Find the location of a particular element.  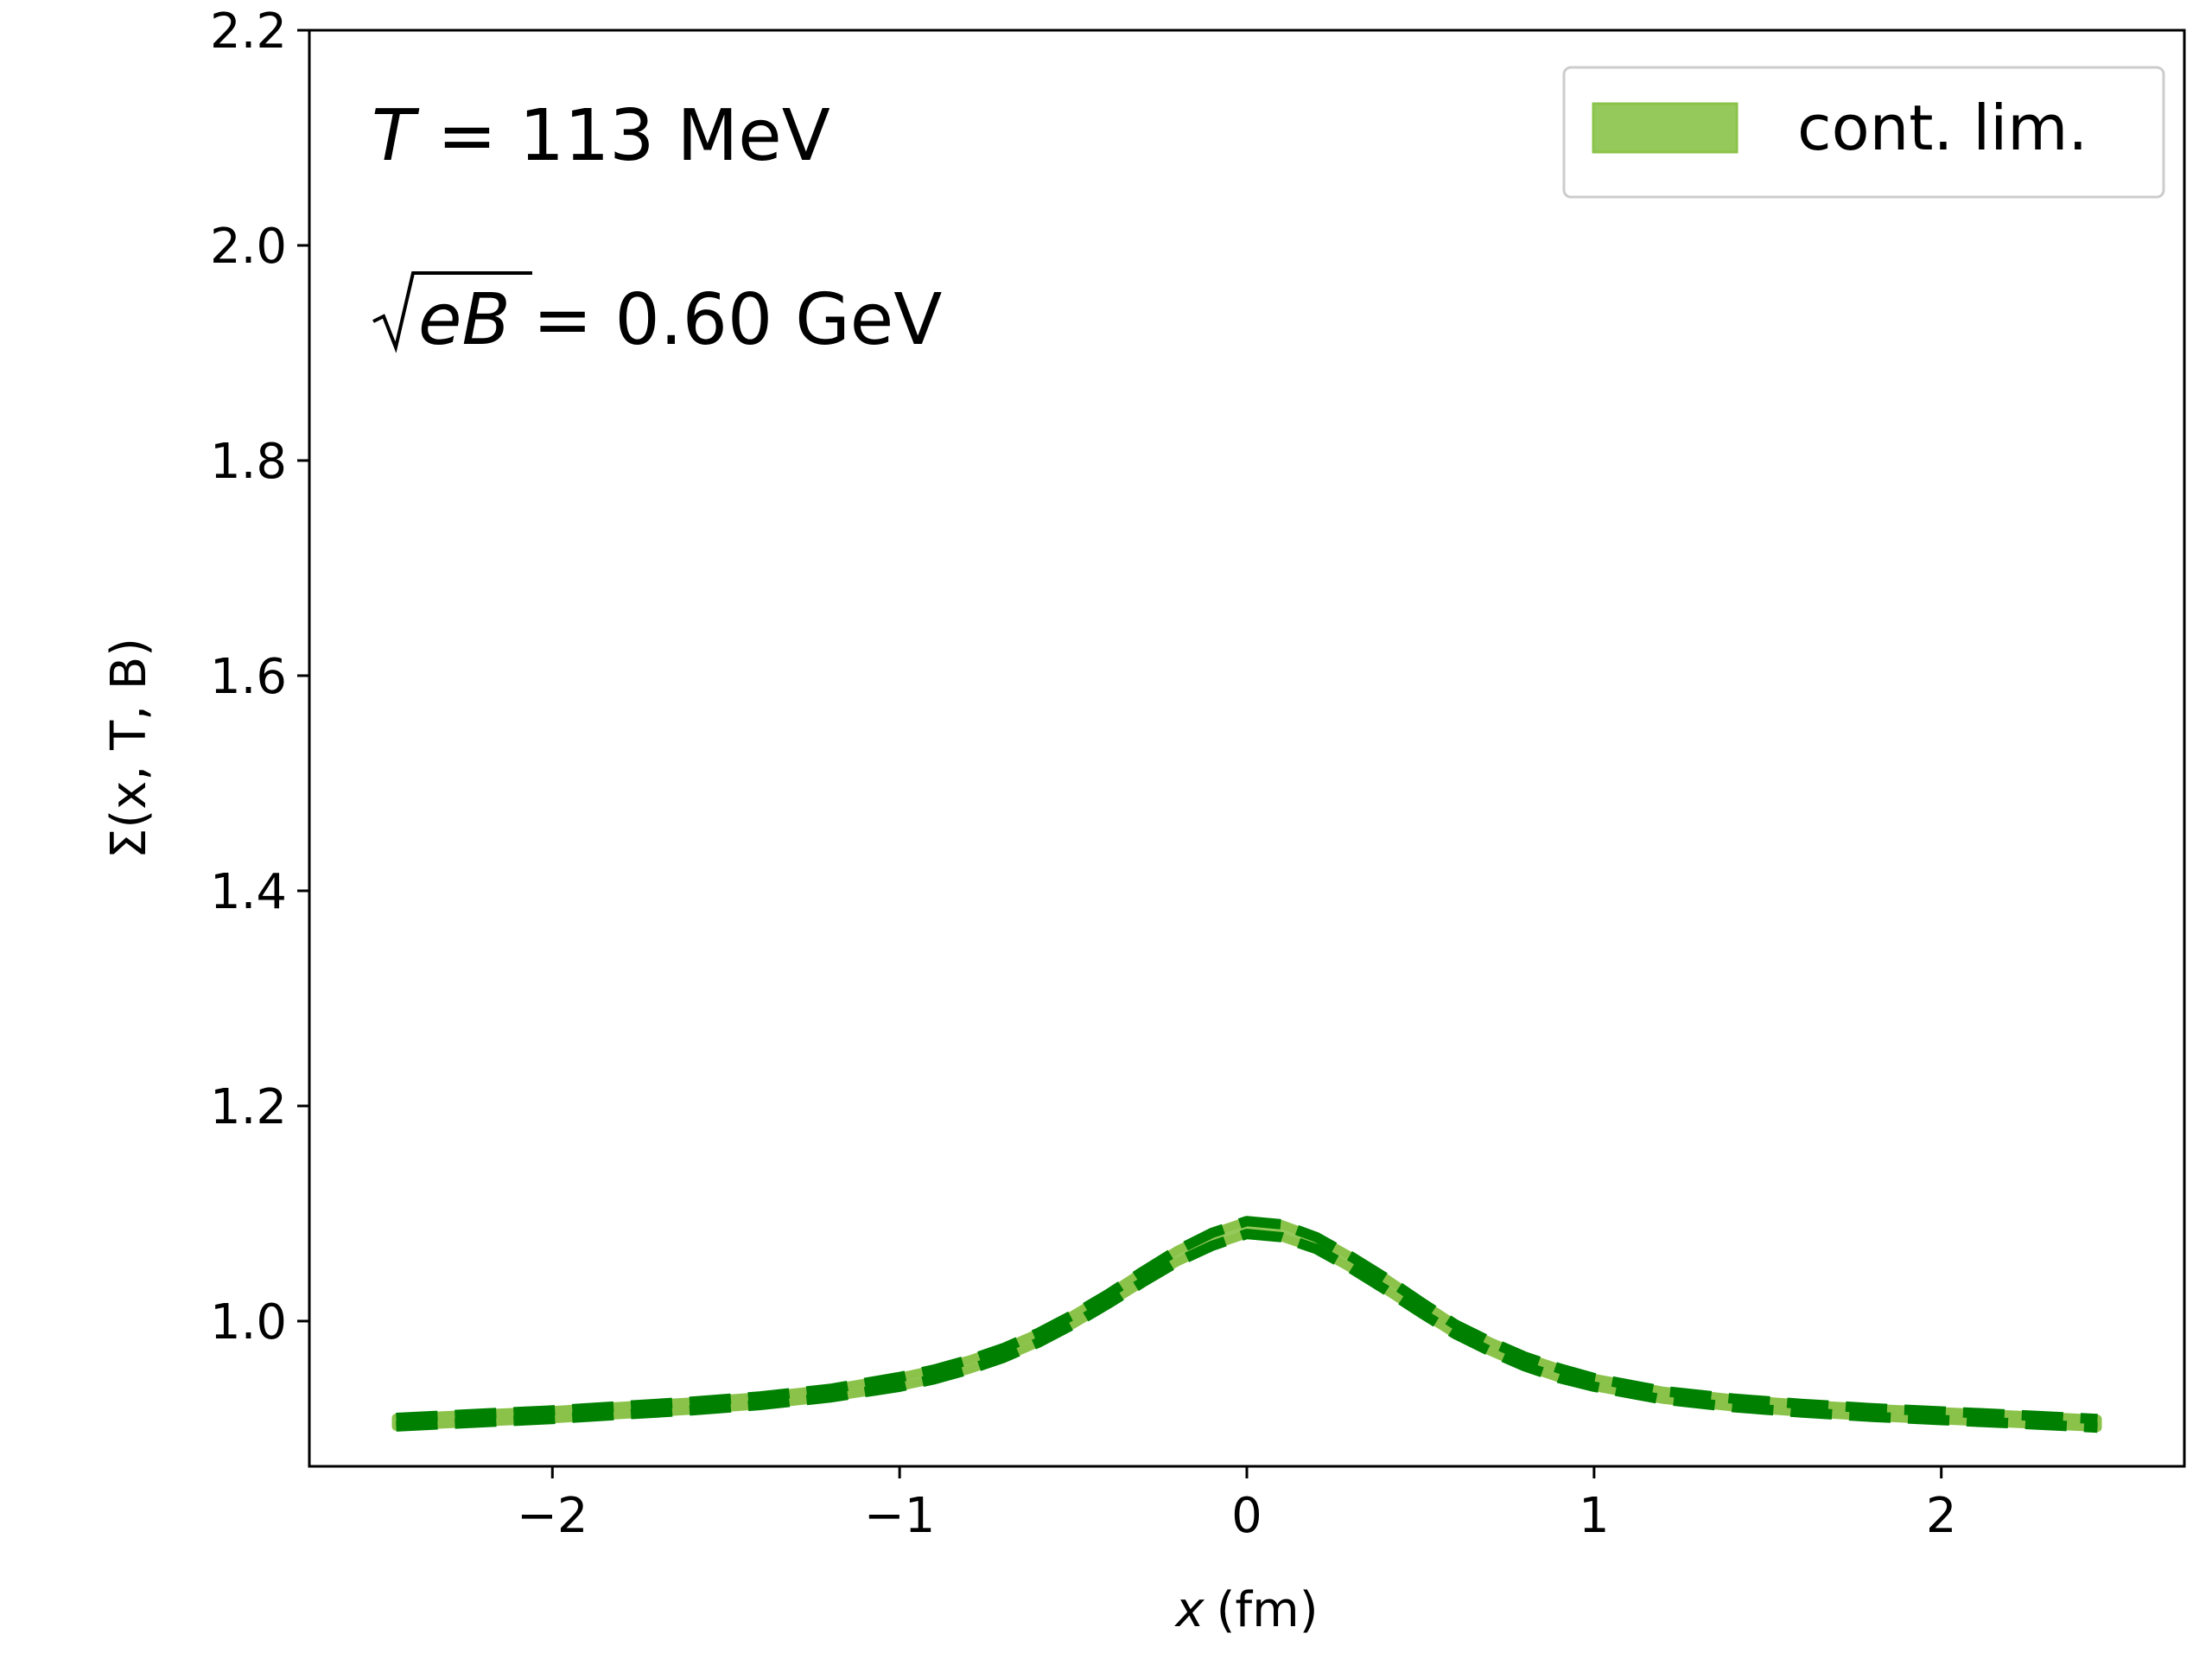

legend-label: cont. lim. is located at coordinates (1943, 128).